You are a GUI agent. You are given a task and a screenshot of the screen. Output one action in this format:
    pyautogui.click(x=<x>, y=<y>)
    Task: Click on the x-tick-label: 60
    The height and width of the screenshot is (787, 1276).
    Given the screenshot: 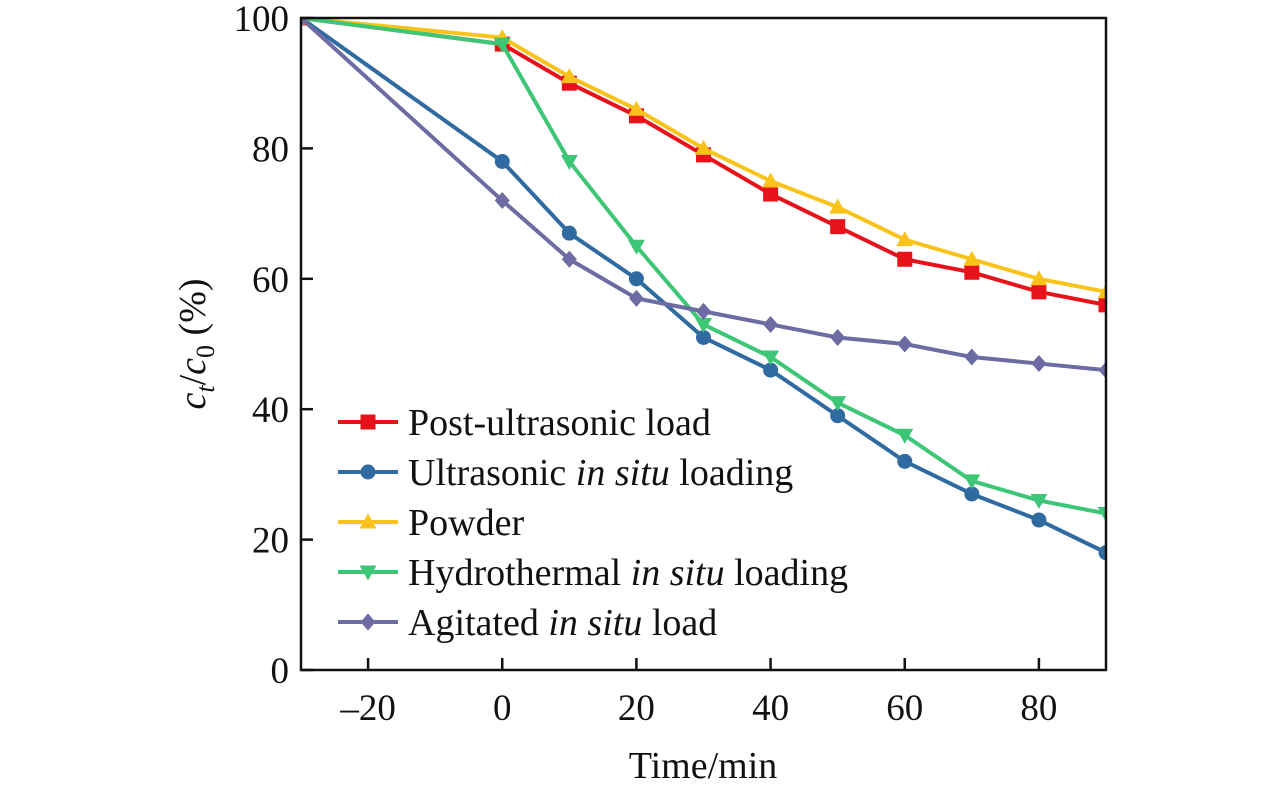 What is the action you would take?
    pyautogui.click(x=904, y=708)
    